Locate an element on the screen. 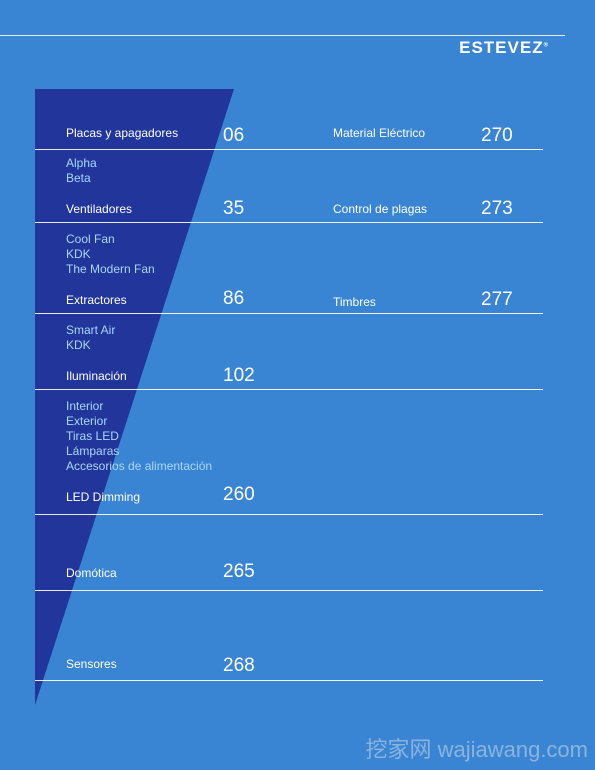 This screenshot has height=770, width=595. sublink-smart-air: Smart Air is located at coordinates (91, 330).